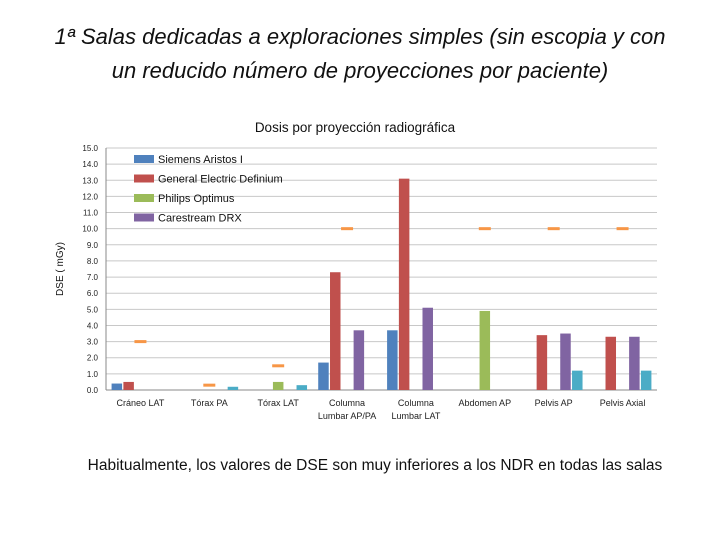 This screenshot has height=540, width=720. Describe the element at coordinates (93, 358) in the screenshot. I see `y-tick-label: 2.0` at that location.